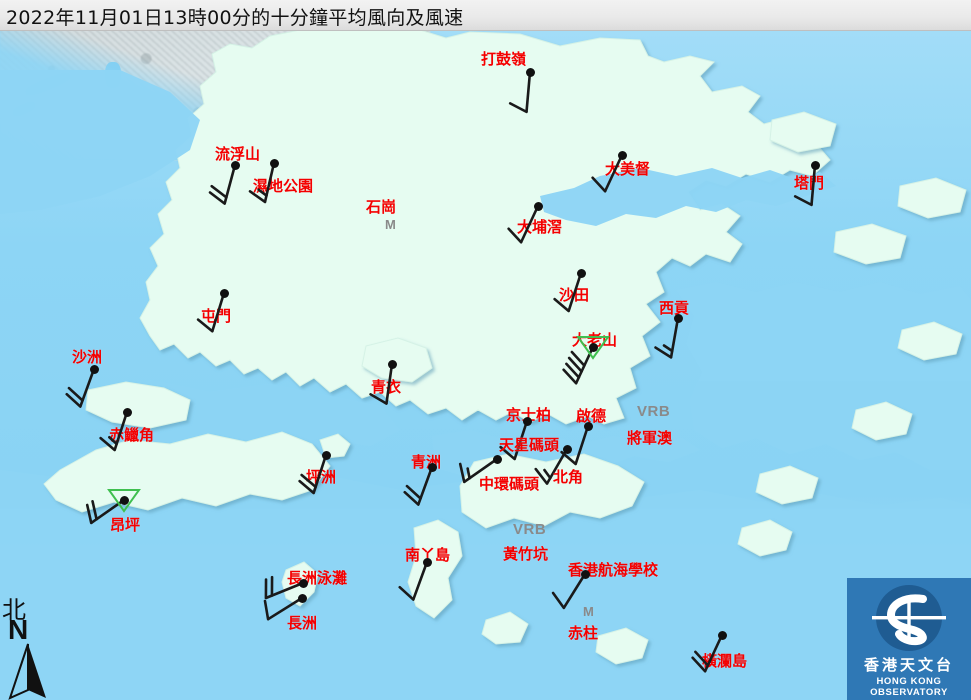 This screenshot has height=700, width=971. What do you see at coordinates (568, 477) in the screenshot?
I see `station-label-20: 北角` at bounding box center [568, 477].